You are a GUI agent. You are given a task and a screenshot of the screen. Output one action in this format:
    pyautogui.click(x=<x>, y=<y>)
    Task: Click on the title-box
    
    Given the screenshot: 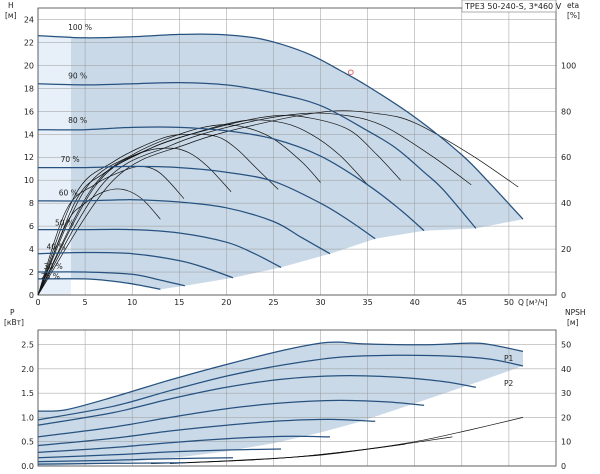 What is the action you would take?
    pyautogui.click(x=509, y=6)
    